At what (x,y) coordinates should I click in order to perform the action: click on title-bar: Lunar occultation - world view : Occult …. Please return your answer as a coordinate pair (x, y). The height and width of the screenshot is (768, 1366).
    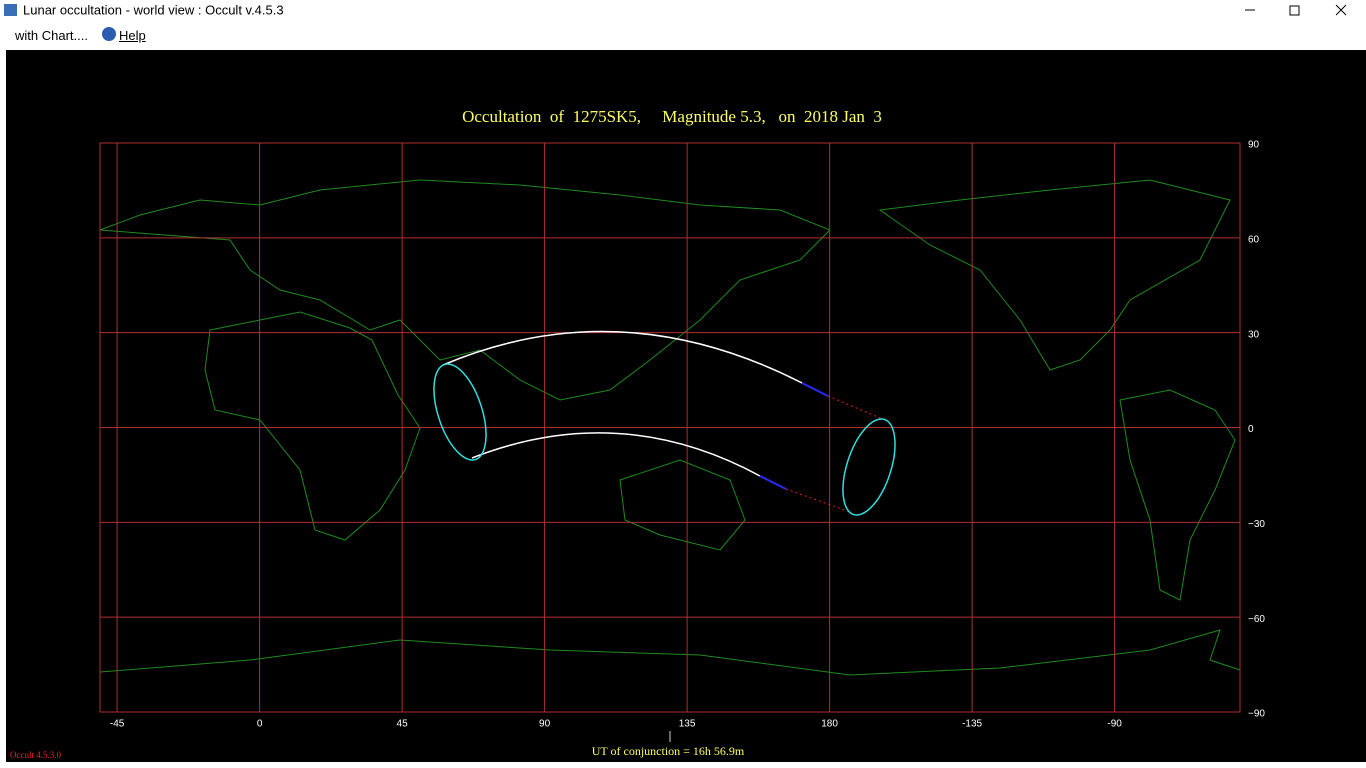
    Looking at the image, I should click on (683, 11).